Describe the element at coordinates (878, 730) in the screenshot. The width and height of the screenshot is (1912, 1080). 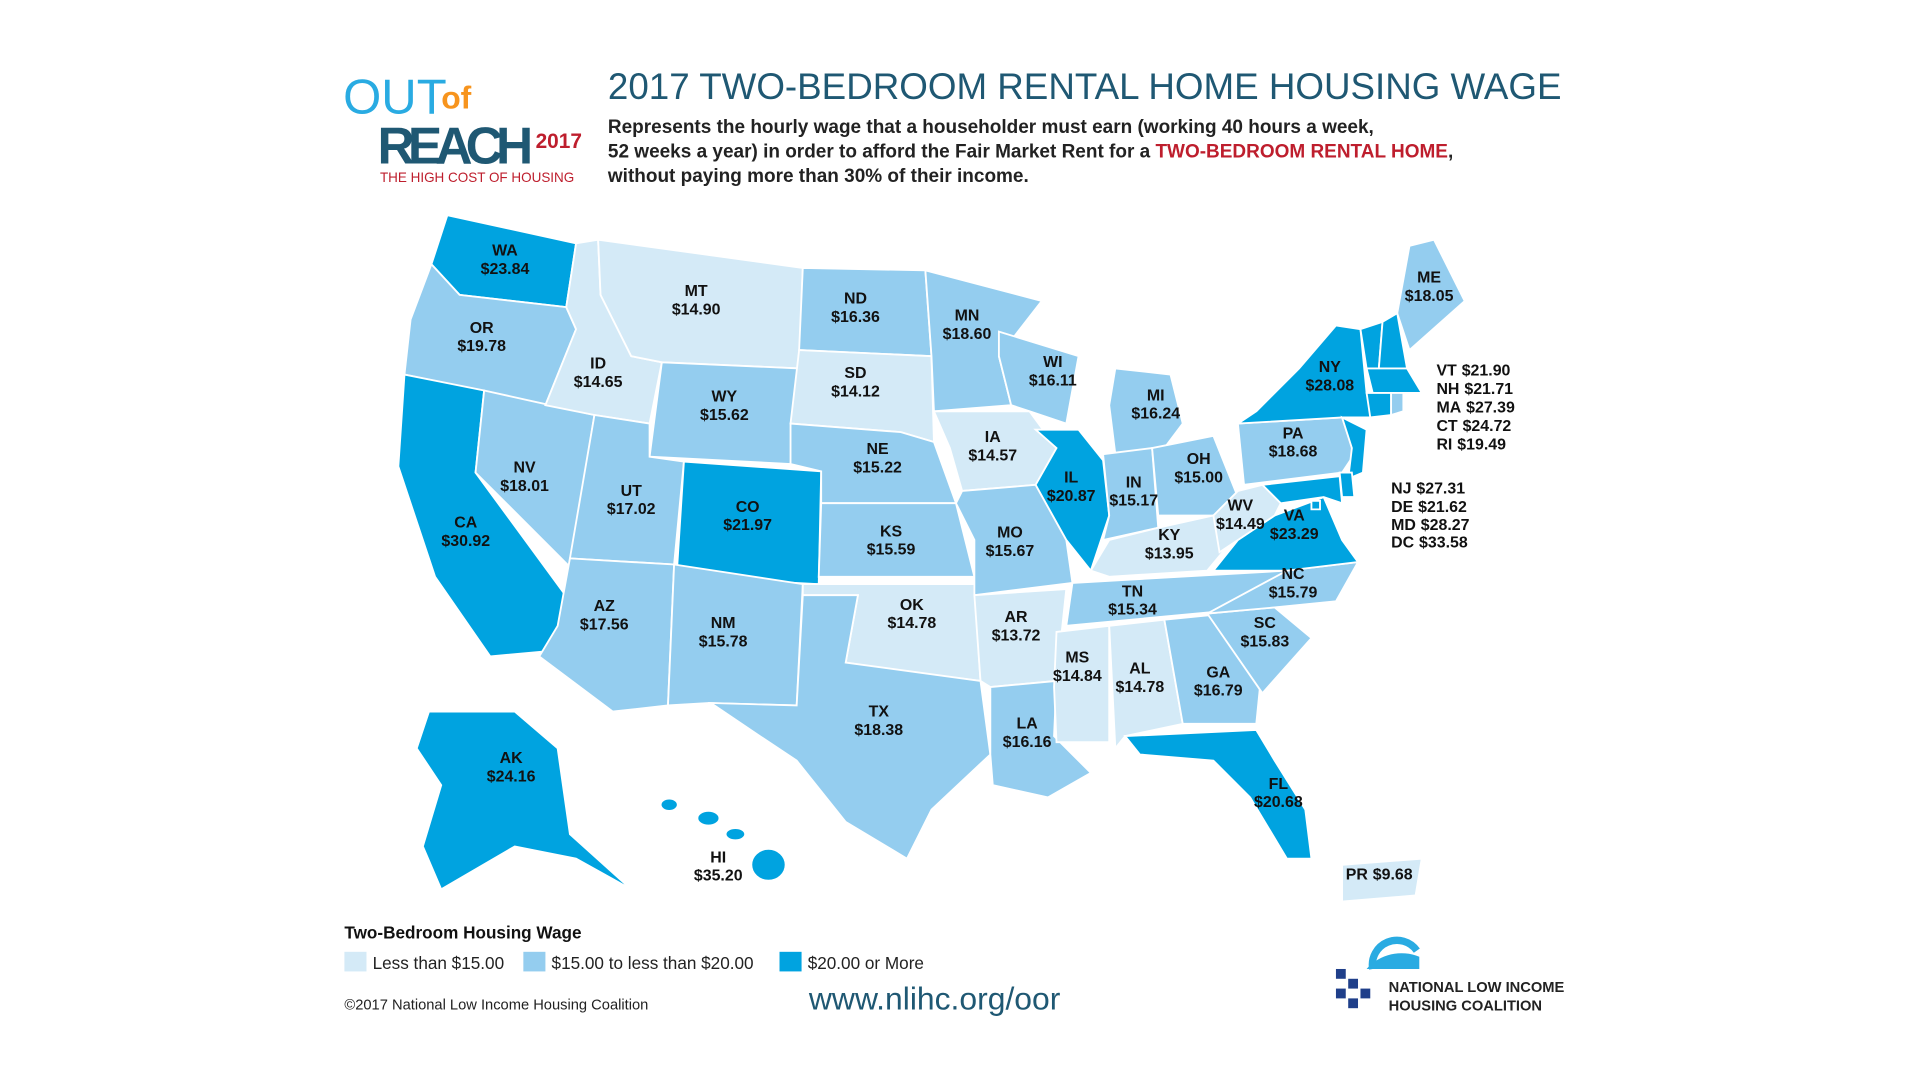
I see `state-wage: $18.38` at that location.